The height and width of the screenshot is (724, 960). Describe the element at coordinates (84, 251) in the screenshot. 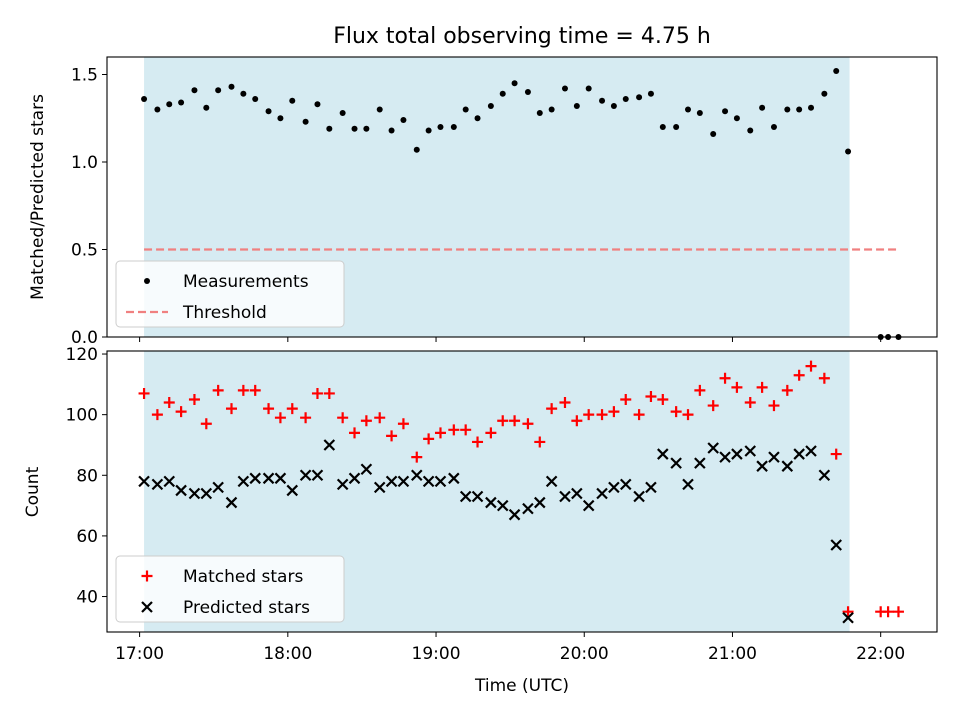

I see `y-tick-label: 0.5` at that location.